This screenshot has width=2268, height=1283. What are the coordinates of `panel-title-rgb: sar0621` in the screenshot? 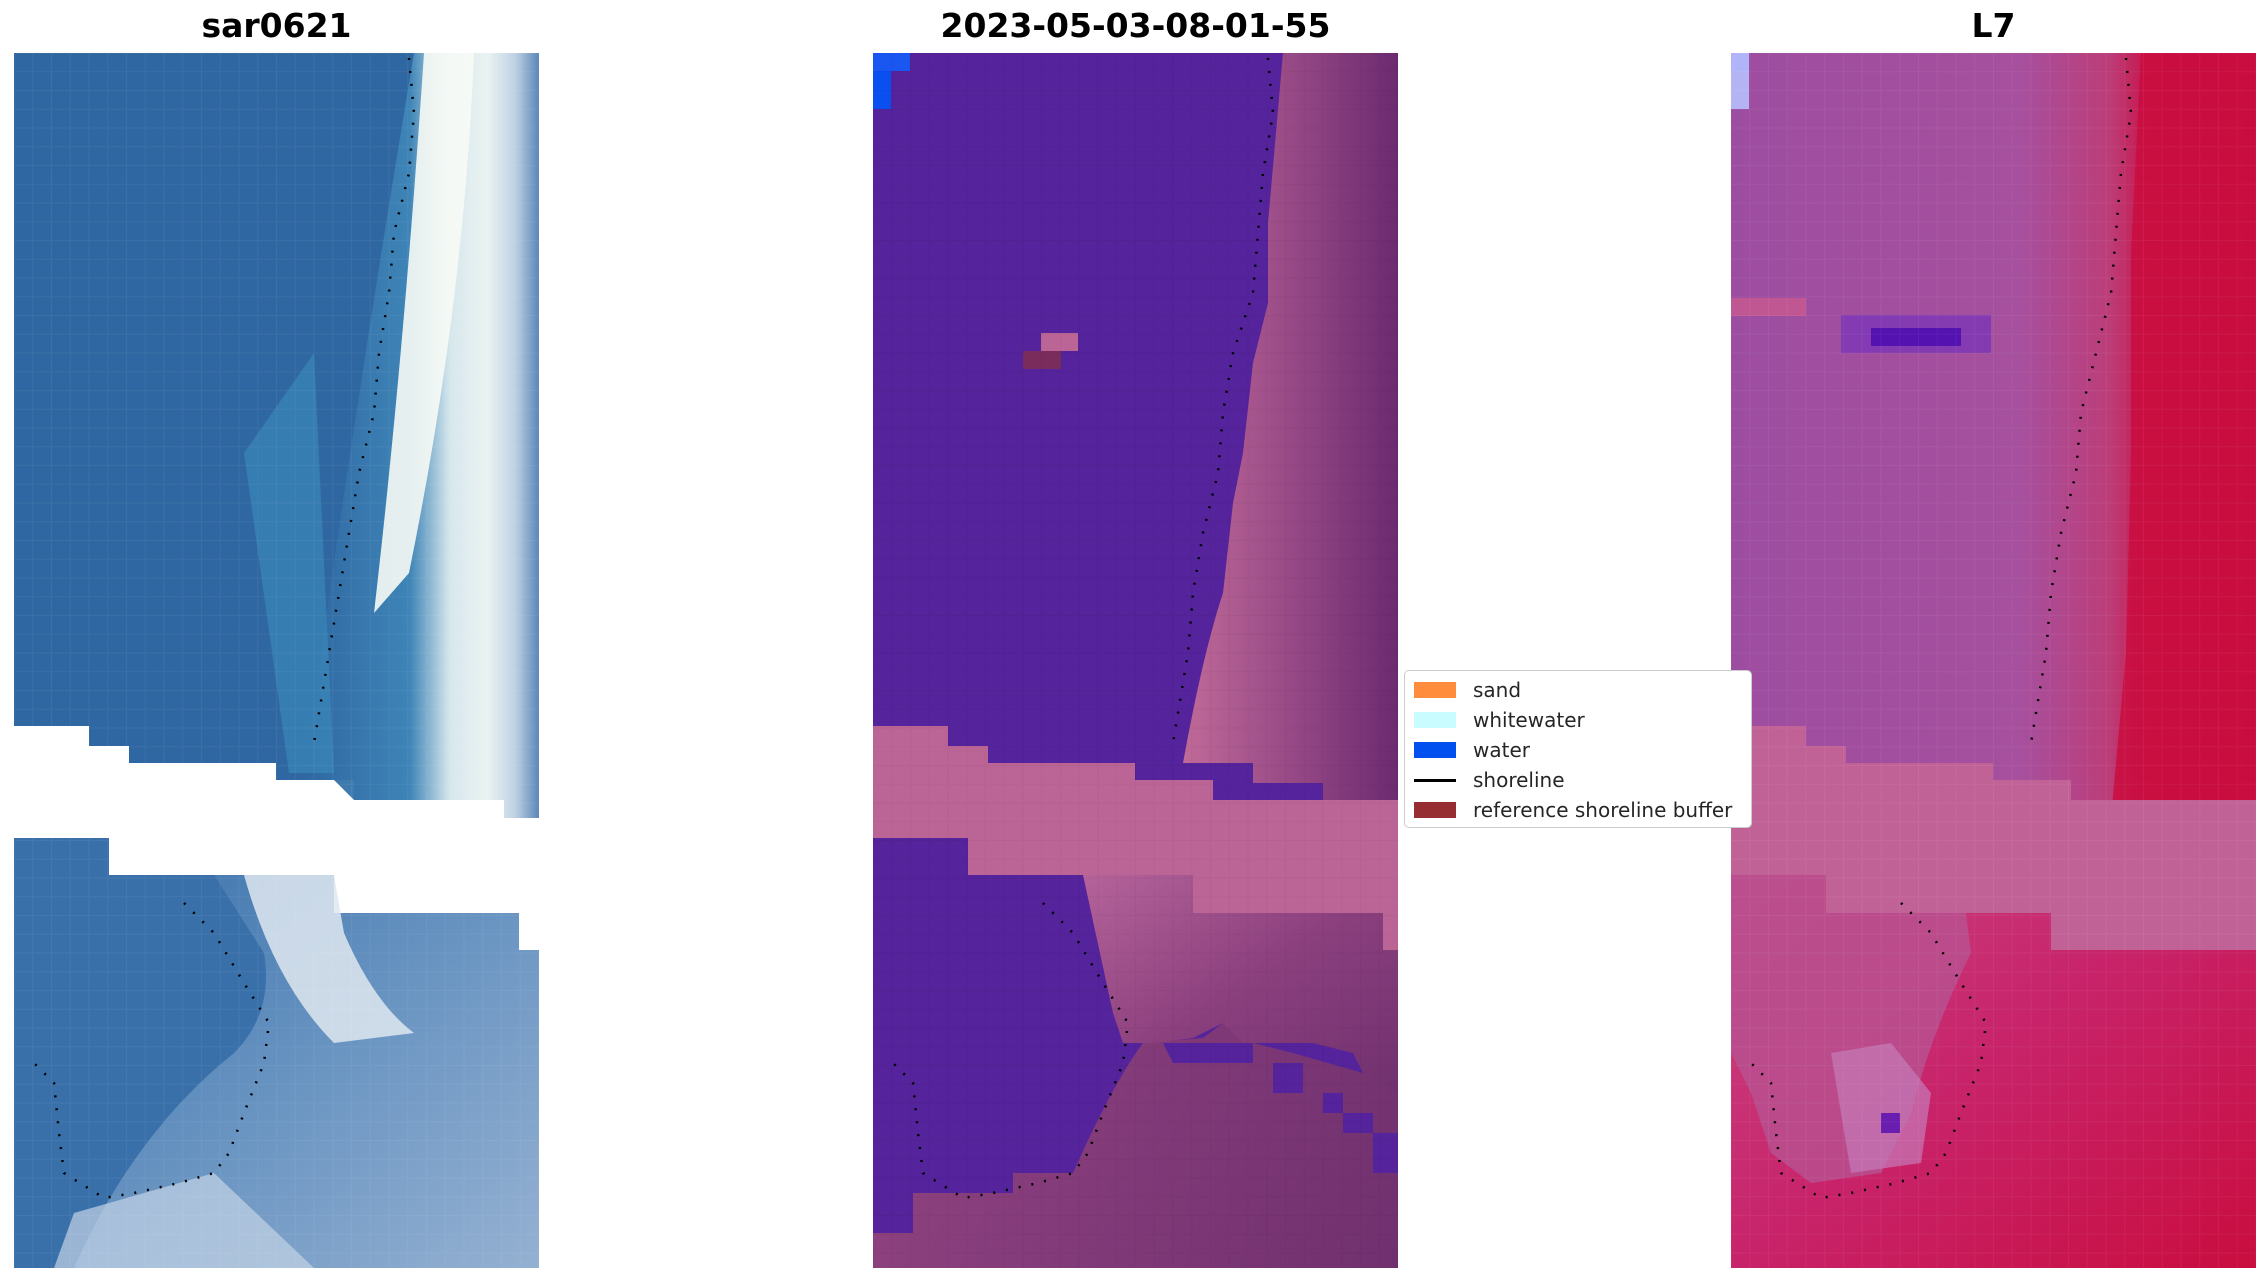 It's located at (276, 25).